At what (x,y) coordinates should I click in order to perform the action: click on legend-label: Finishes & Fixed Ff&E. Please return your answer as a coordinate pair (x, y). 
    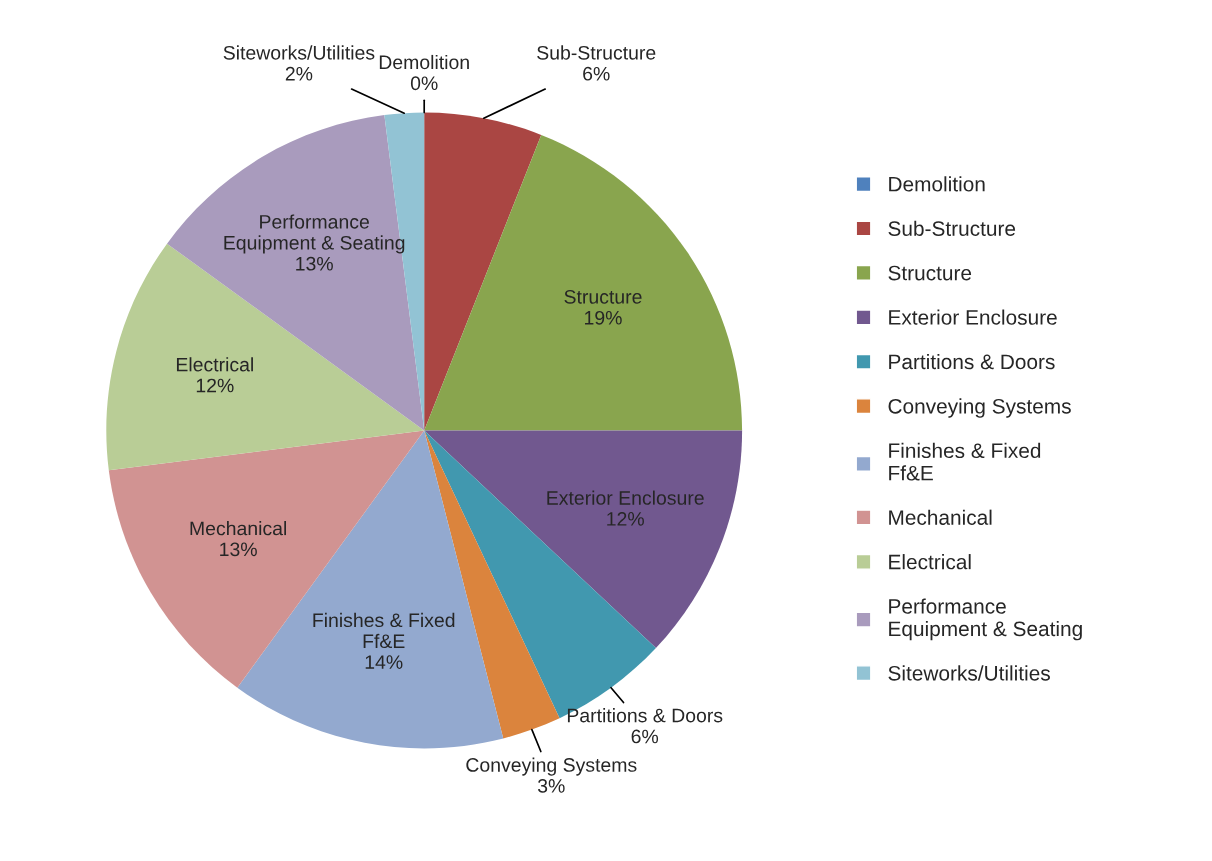
    Looking at the image, I should click on (965, 461).